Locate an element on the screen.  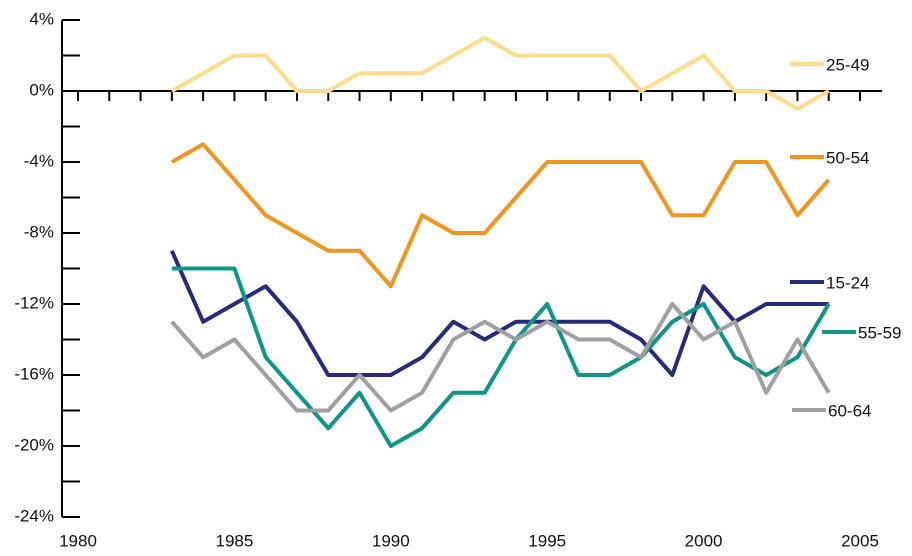
x-tick-label: 1990 is located at coordinates (391, 540).